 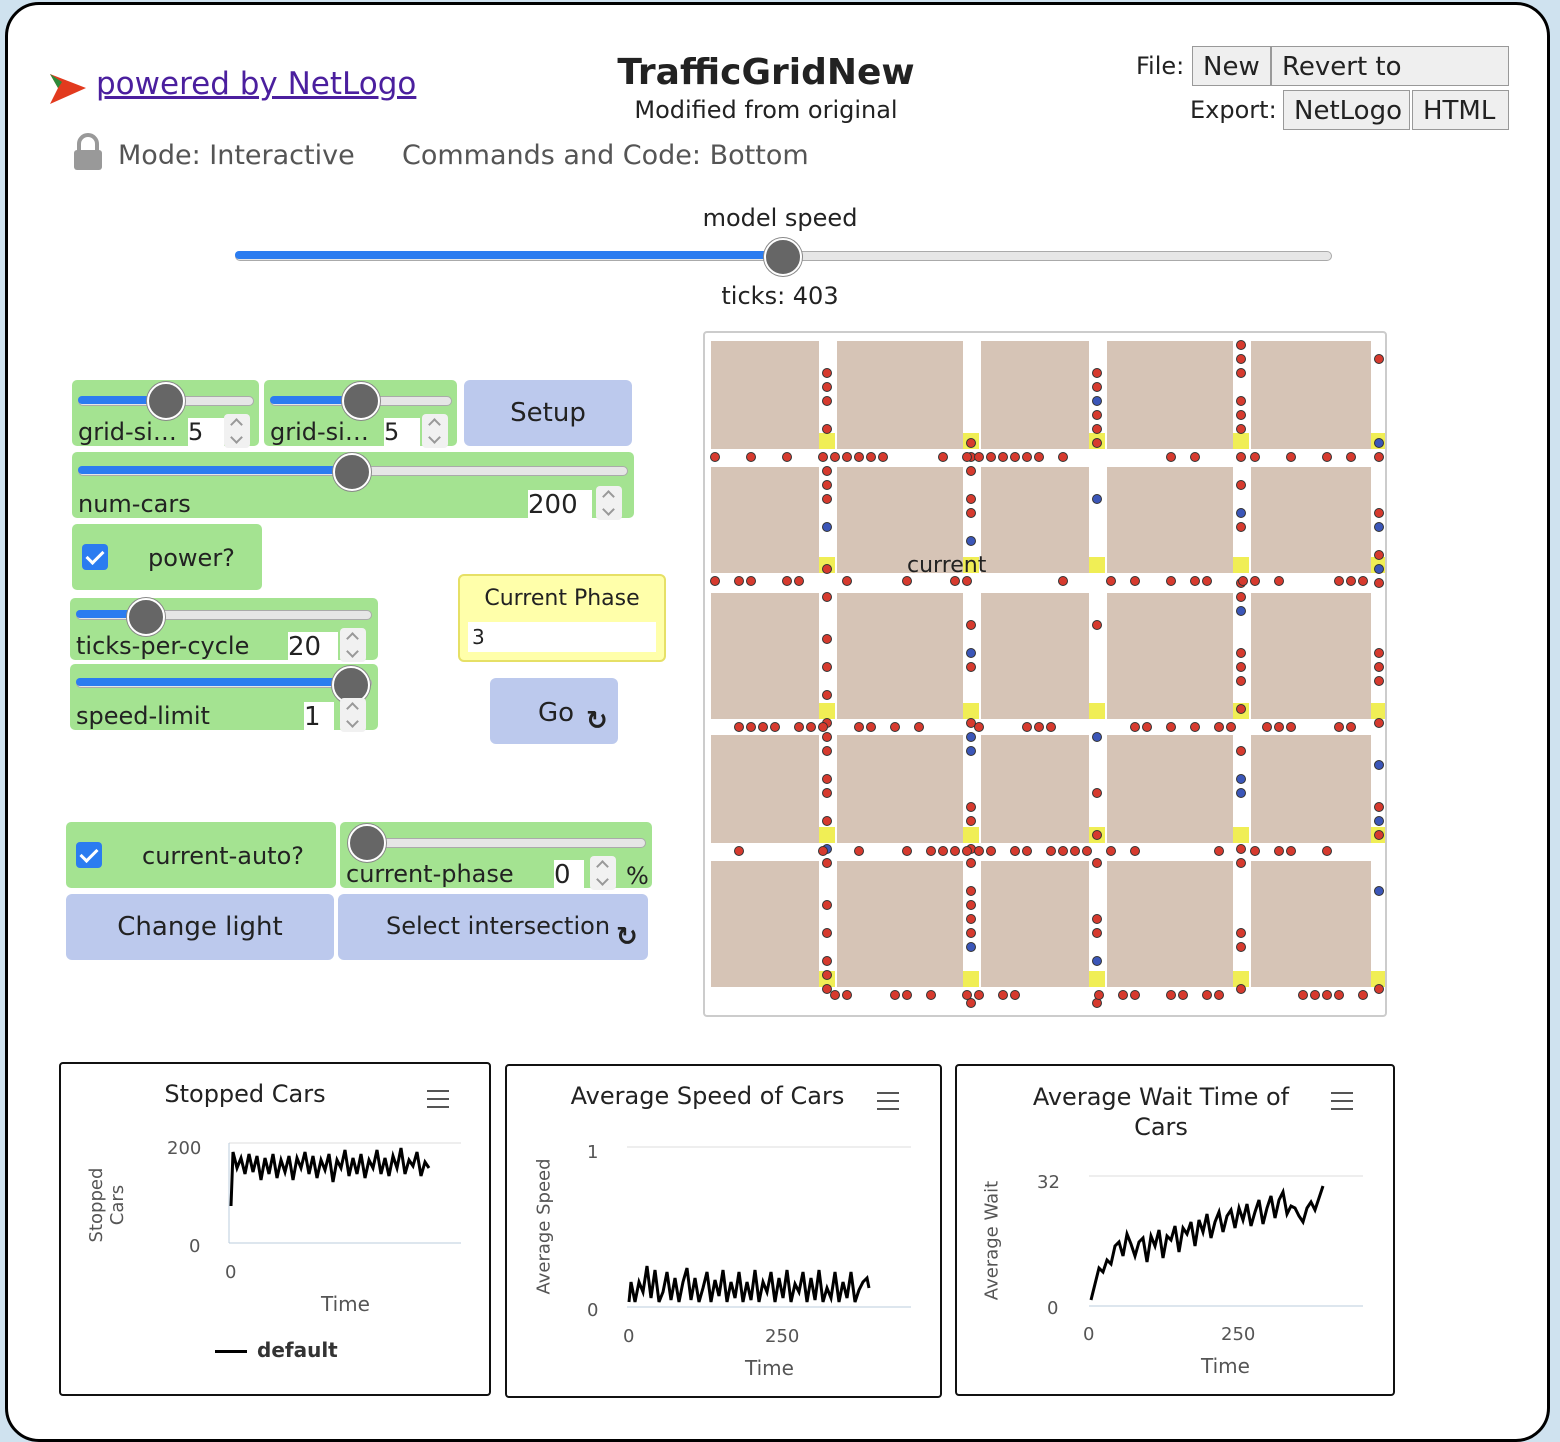 I want to click on grid-size-x-value: 5, so click(x=206, y=432).